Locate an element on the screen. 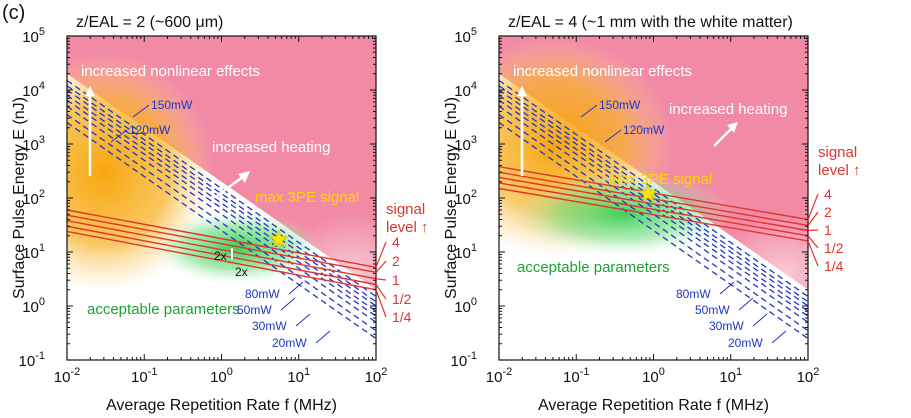  signal-level-label: 2 is located at coordinates (396, 261).